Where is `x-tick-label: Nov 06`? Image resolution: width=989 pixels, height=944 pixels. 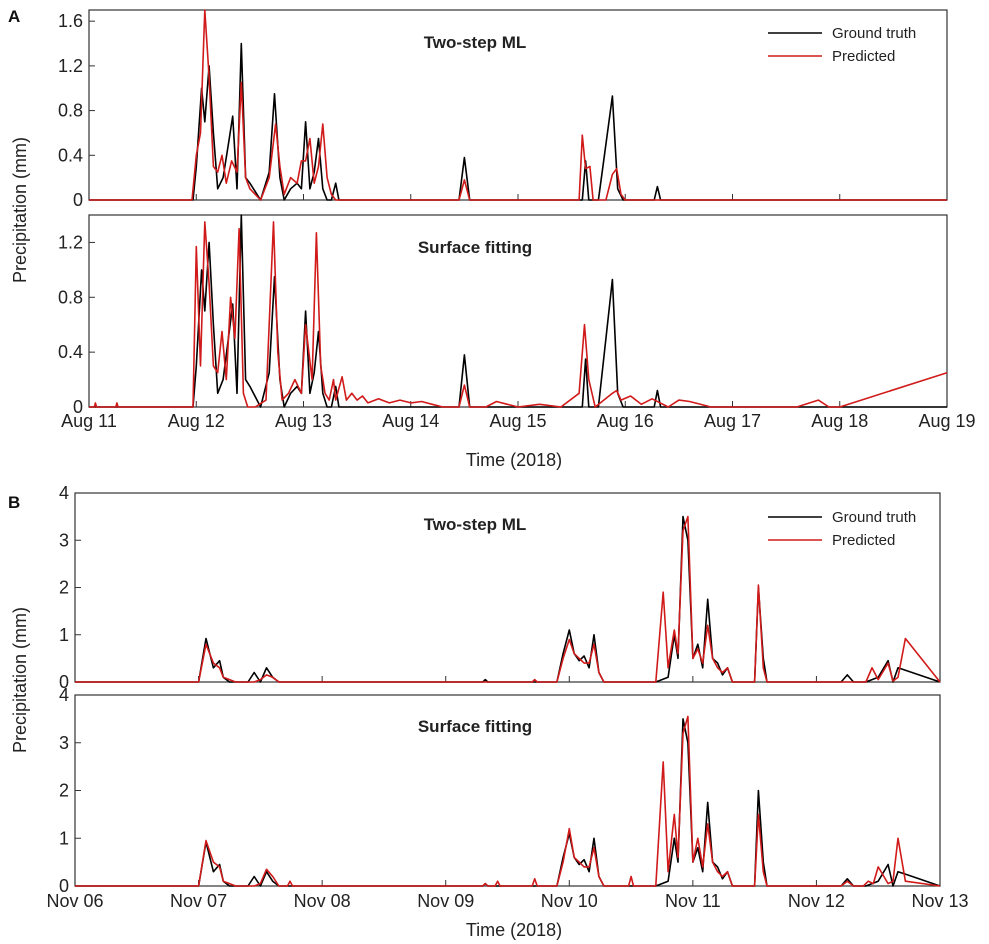 x-tick-label: Nov 06 is located at coordinates (74, 901).